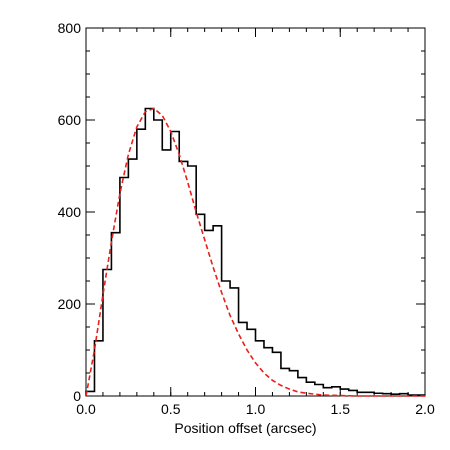  What do you see at coordinates (70, 120) in the screenshot?
I see `y-tick-label: 600` at bounding box center [70, 120].